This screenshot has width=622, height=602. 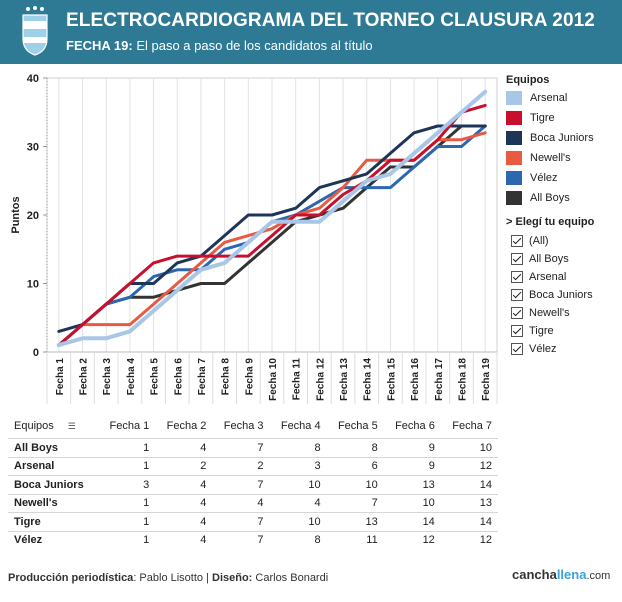 I want to click on x-tick-label: Fecha 17, so click(x=439, y=379).